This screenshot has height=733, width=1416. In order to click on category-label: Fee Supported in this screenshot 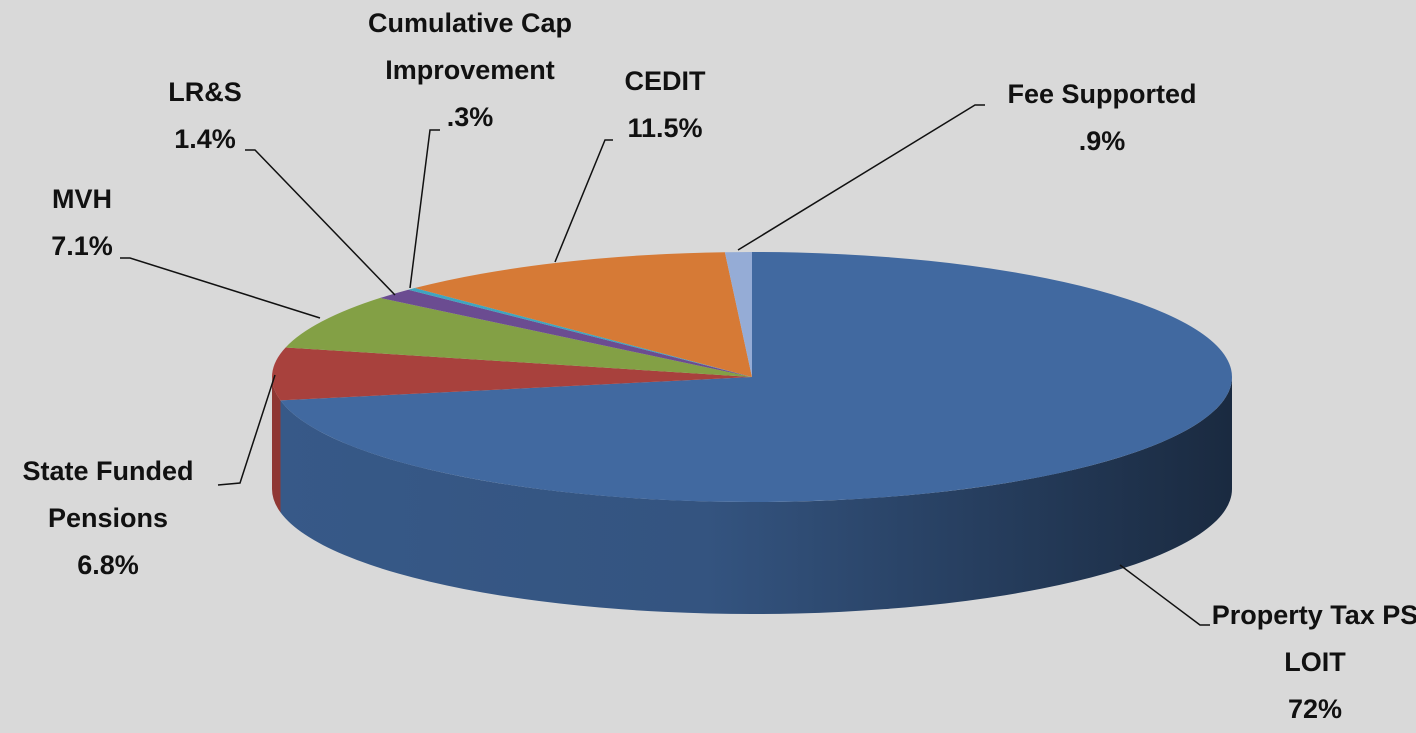, I will do `click(1102, 94)`.